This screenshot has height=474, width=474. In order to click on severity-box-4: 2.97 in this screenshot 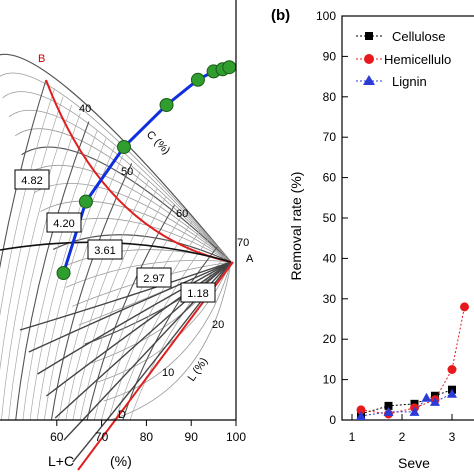, I will do `click(154, 277)`.